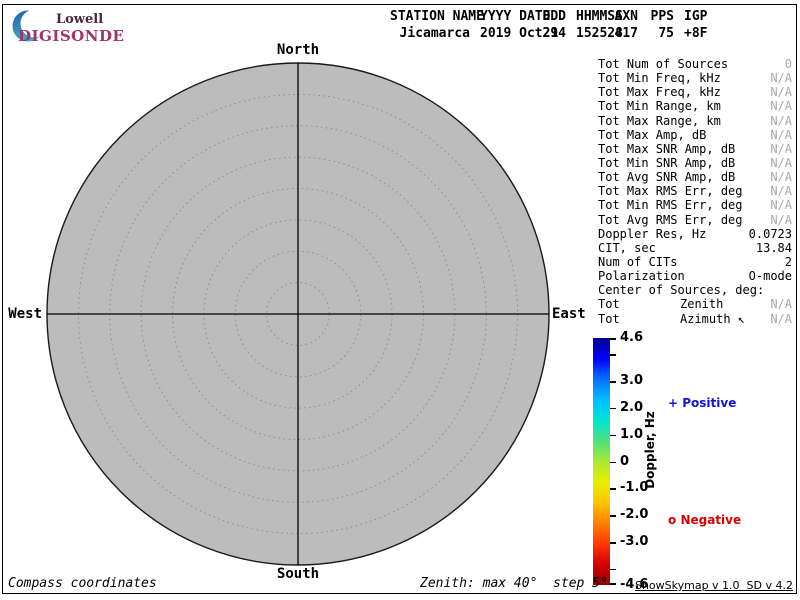 The image size is (800, 600). I want to click on colorbar-tick-label: 4.6, so click(632, 337).